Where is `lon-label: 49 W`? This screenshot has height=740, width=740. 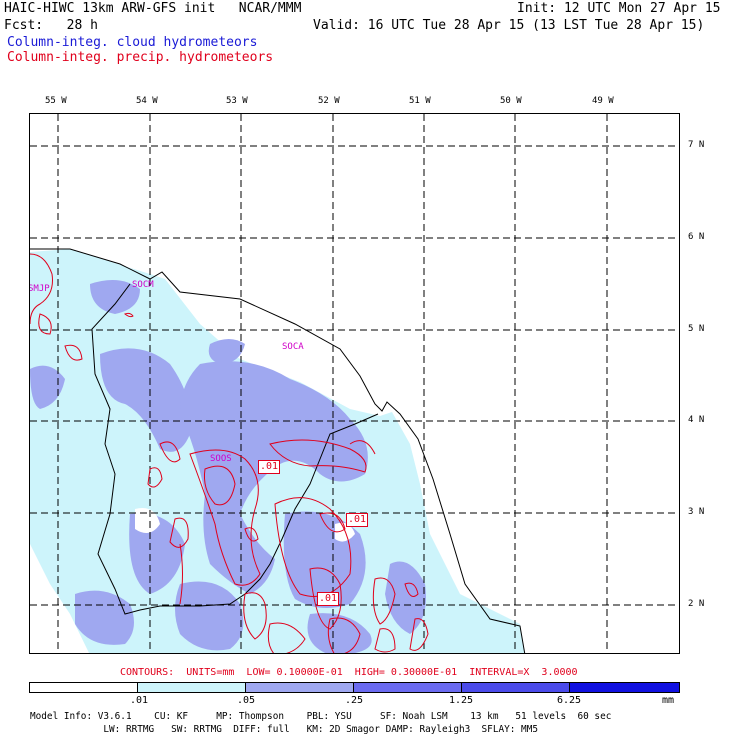 lon-label: 49 W is located at coordinates (603, 101).